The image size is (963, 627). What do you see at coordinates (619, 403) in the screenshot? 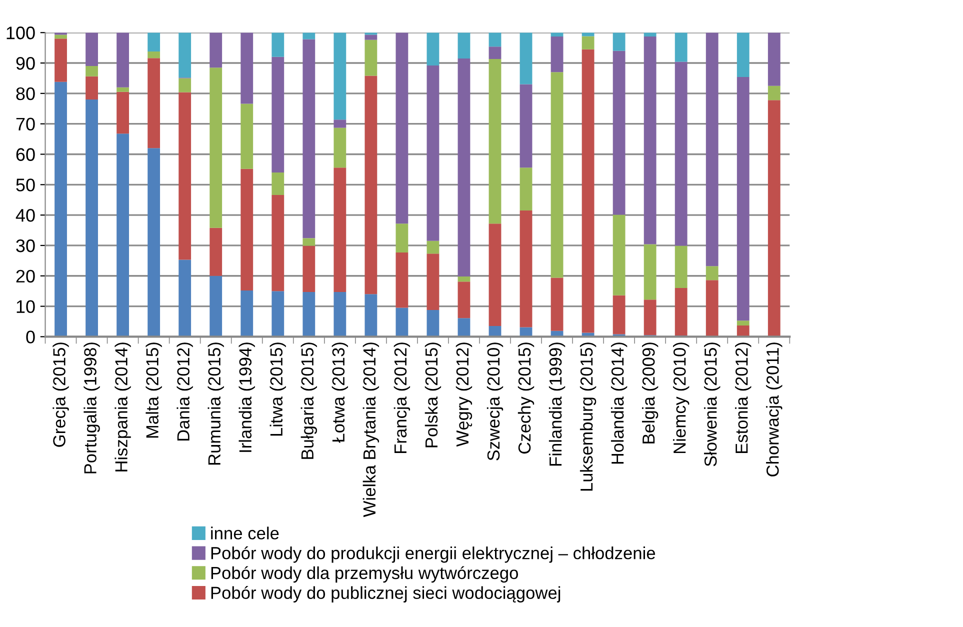
I see `x-tick-label: Holandia (2014)` at bounding box center [619, 403].